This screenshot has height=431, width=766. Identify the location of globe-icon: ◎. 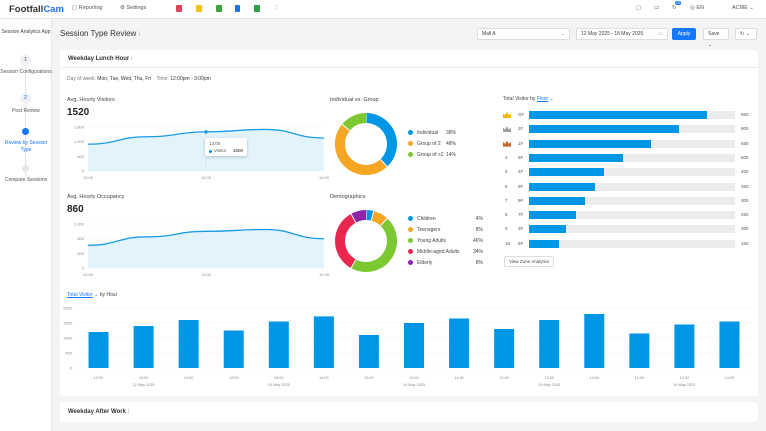
(693, 8).